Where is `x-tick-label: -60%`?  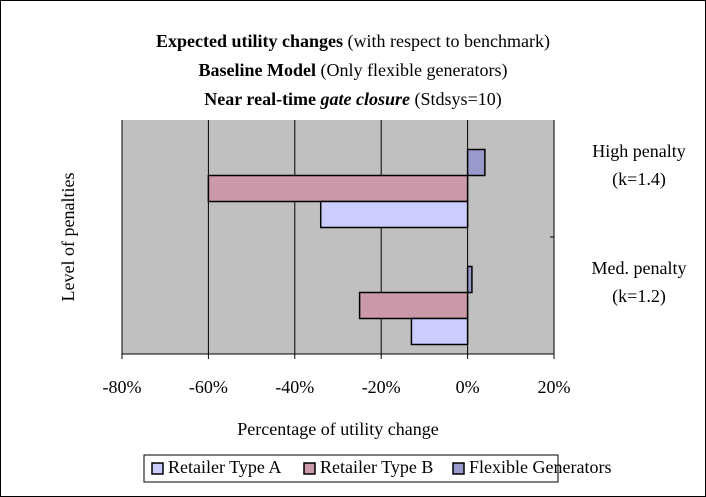
x-tick-label: -60% is located at coordinates (208, 387).